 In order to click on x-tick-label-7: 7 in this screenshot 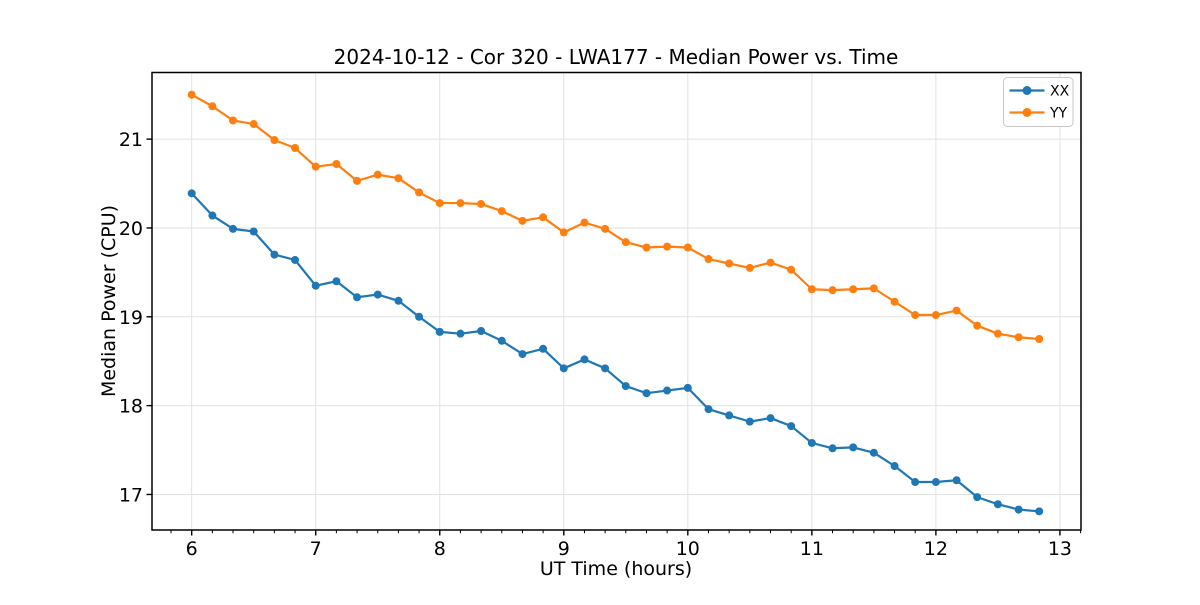, I will do `click(316, 549)`.